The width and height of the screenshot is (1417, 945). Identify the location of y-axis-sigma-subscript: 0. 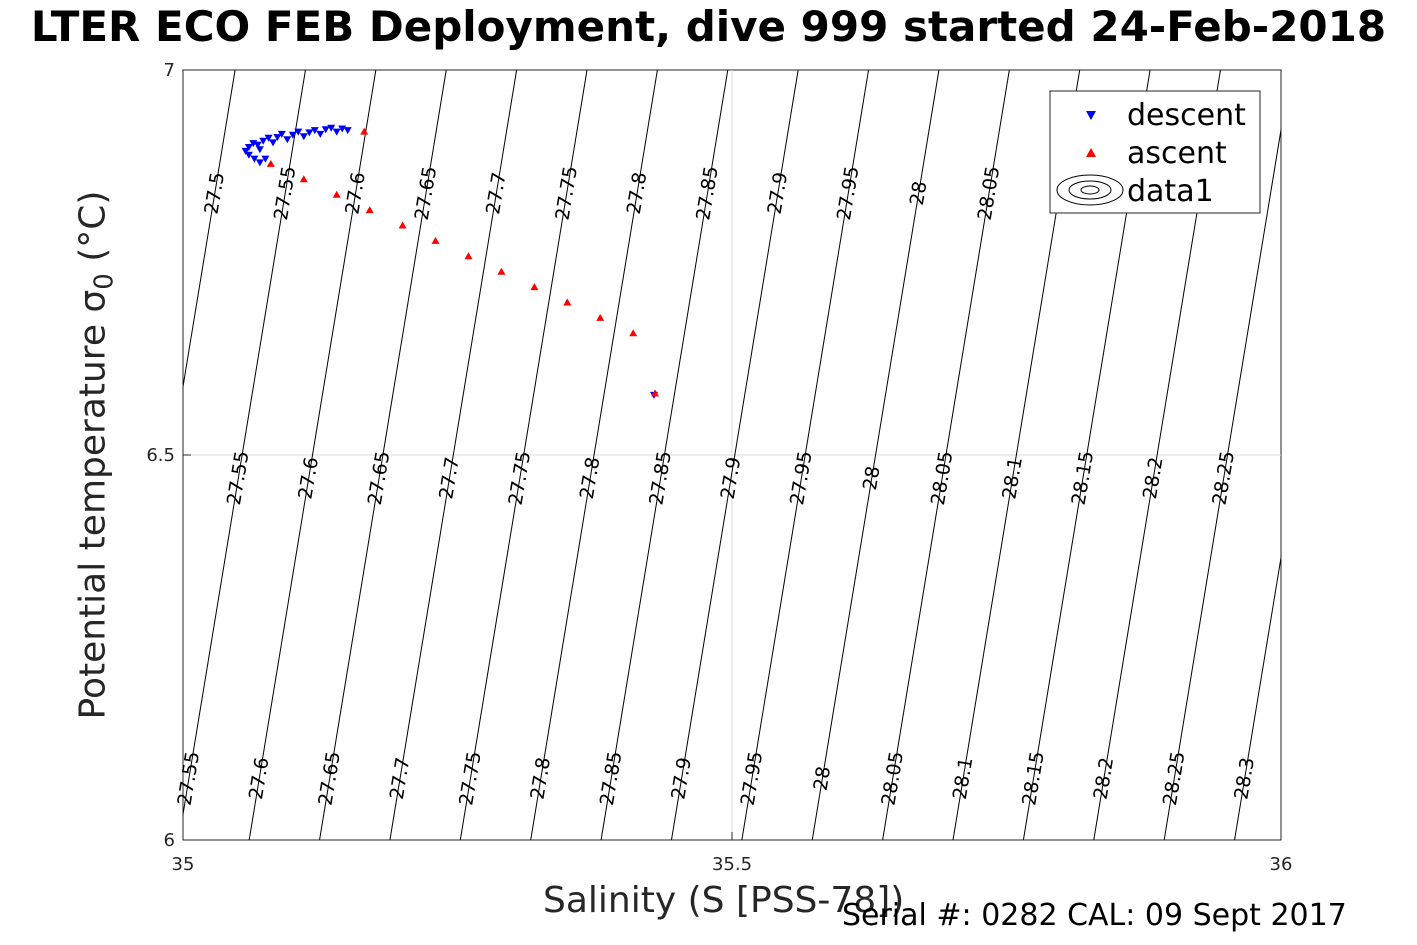
(104, 281).